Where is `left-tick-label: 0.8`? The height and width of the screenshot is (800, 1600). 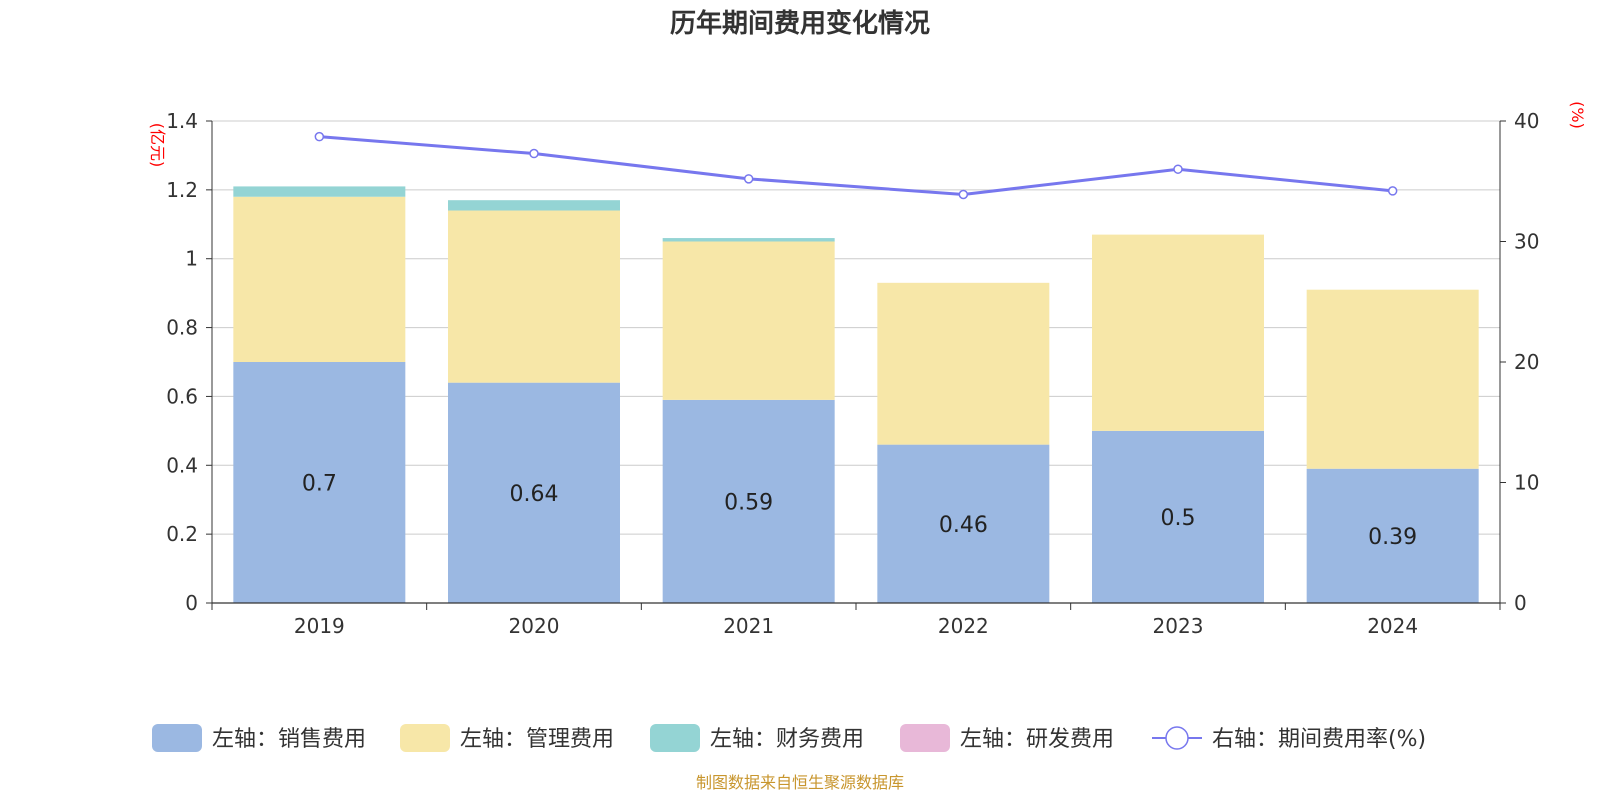 left-tick-label: 0.8 is located at coordinates (182, 328).